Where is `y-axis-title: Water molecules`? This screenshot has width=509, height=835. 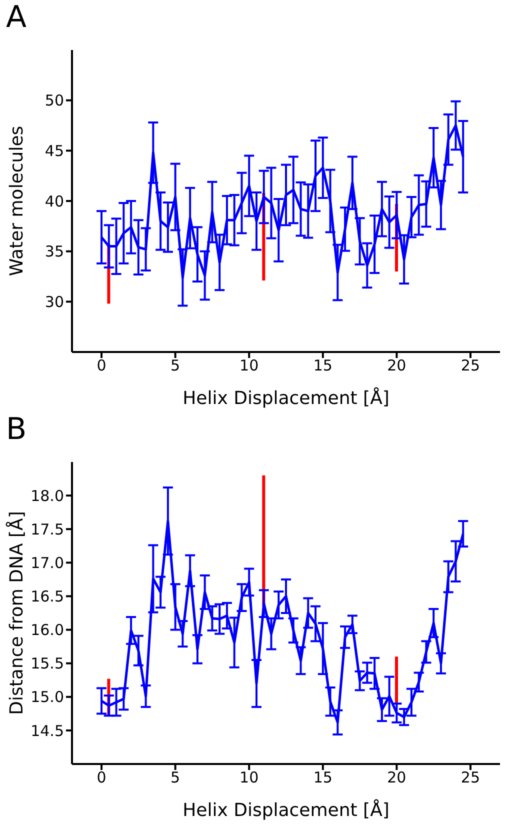
y-axis-title: Water molecules is located at coordinates (17, 201).